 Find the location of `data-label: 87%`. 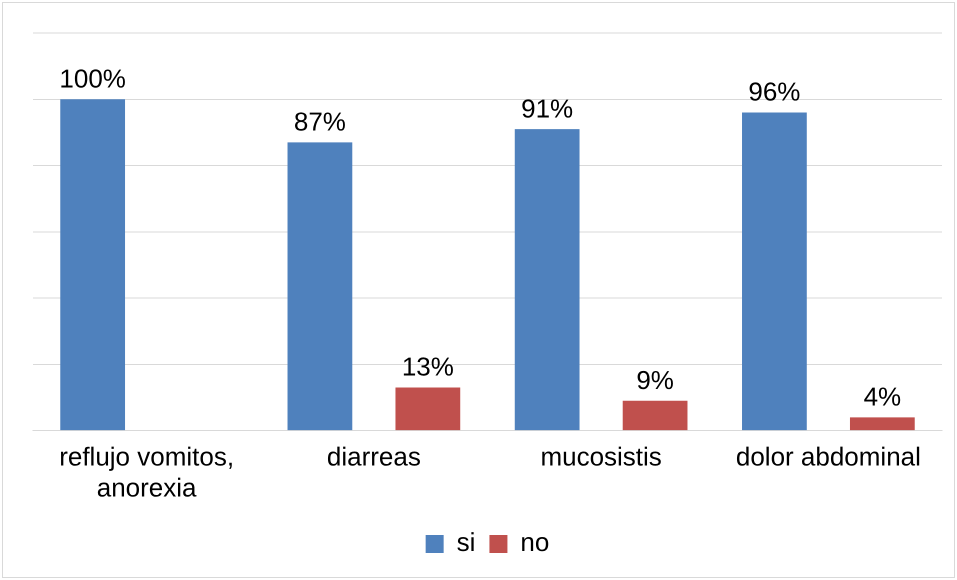

data-label: 87% is located at coordinates (320, 121).